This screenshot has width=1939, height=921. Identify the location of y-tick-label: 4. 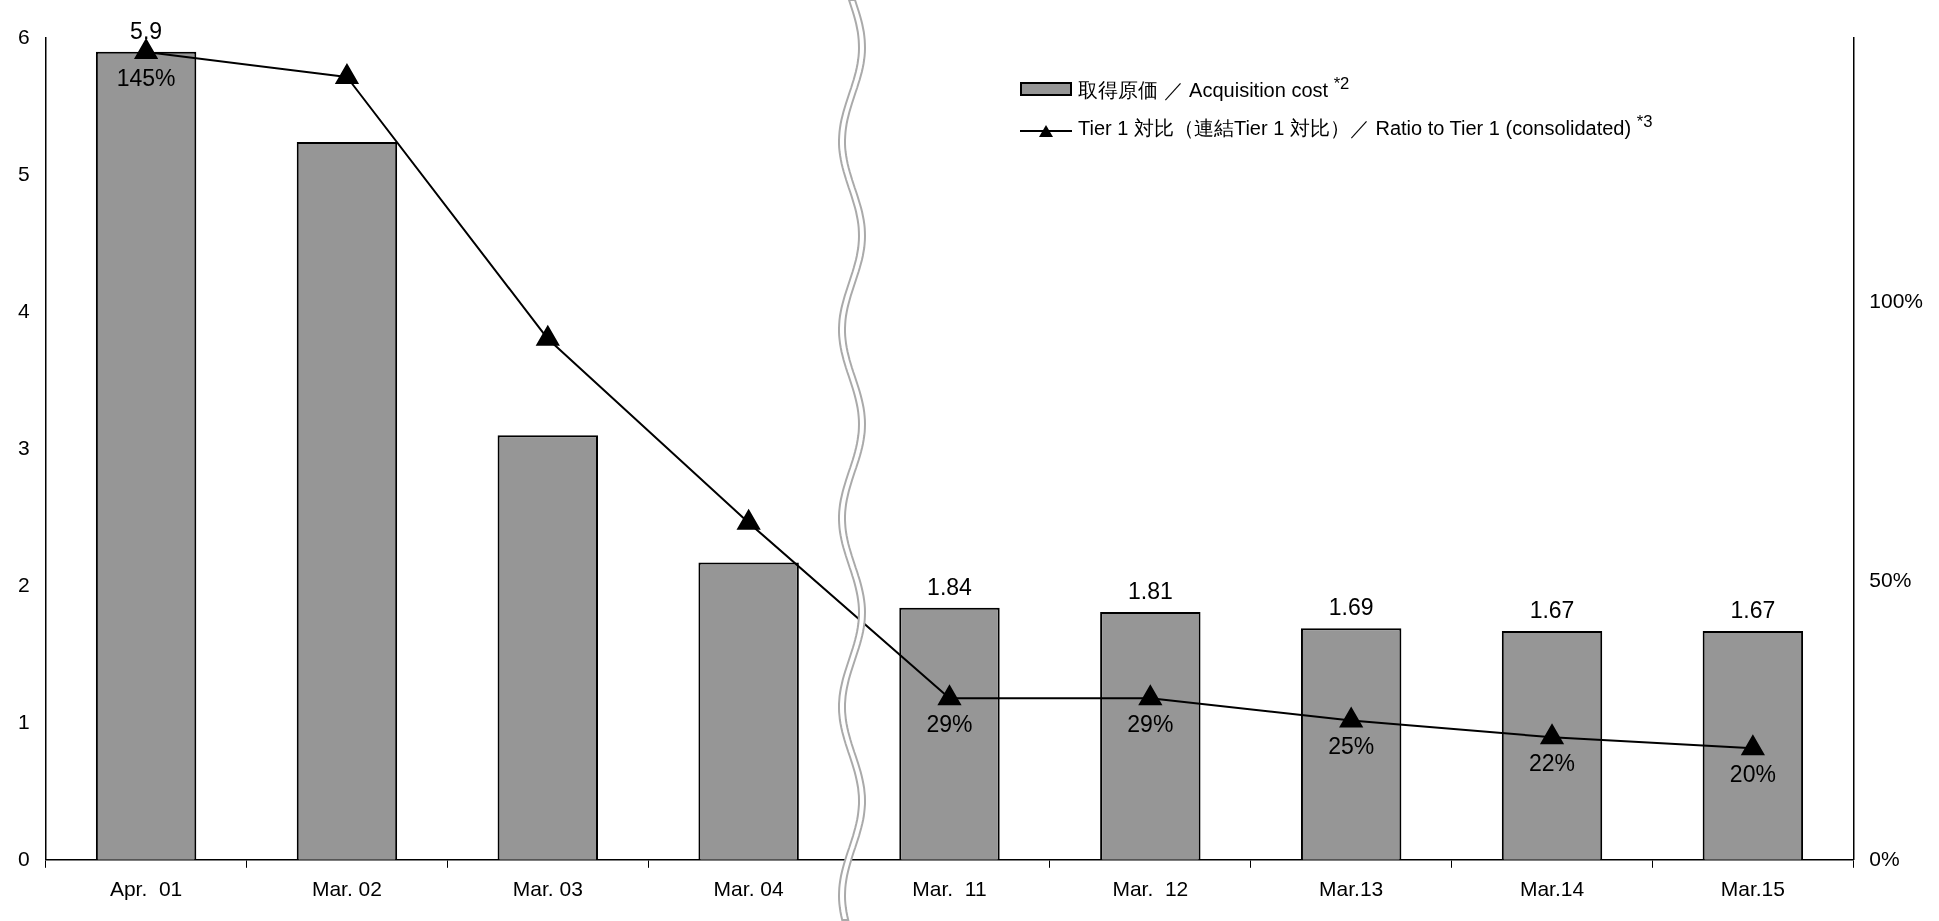
(23, 310).